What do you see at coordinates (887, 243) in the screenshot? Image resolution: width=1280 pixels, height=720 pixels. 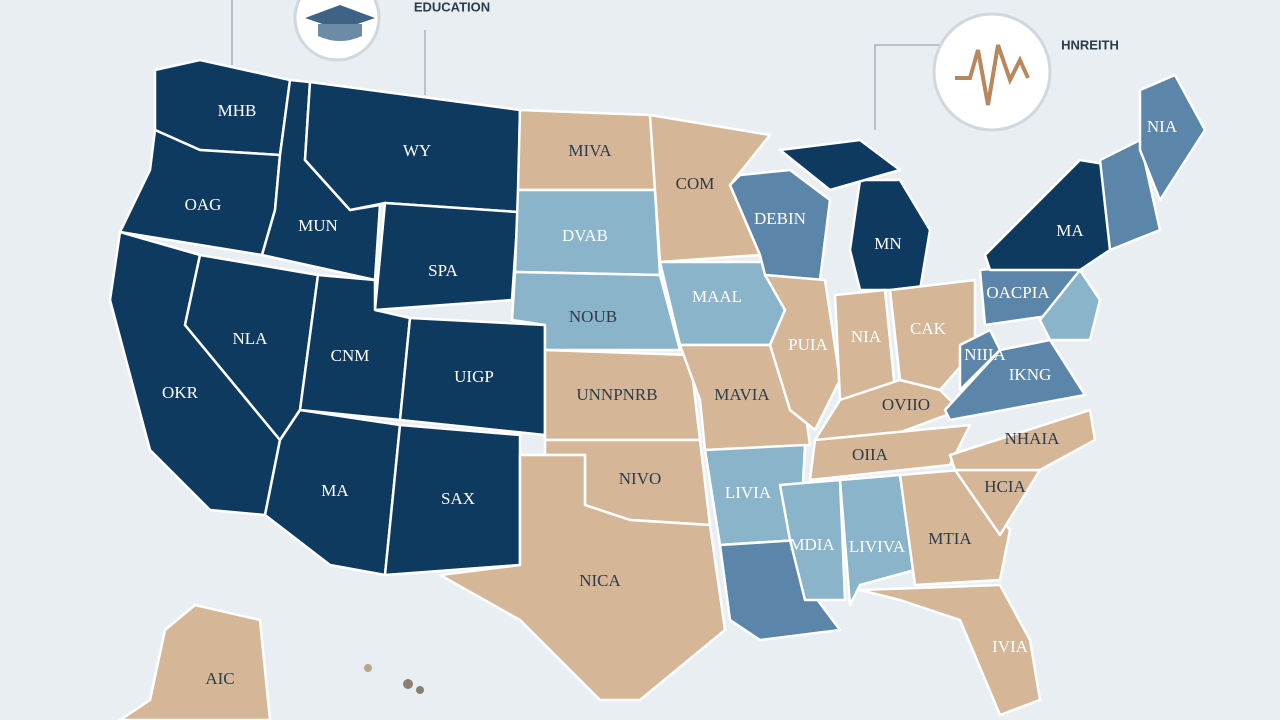 I see `state-label: MN` at bounding box center [887, 243].